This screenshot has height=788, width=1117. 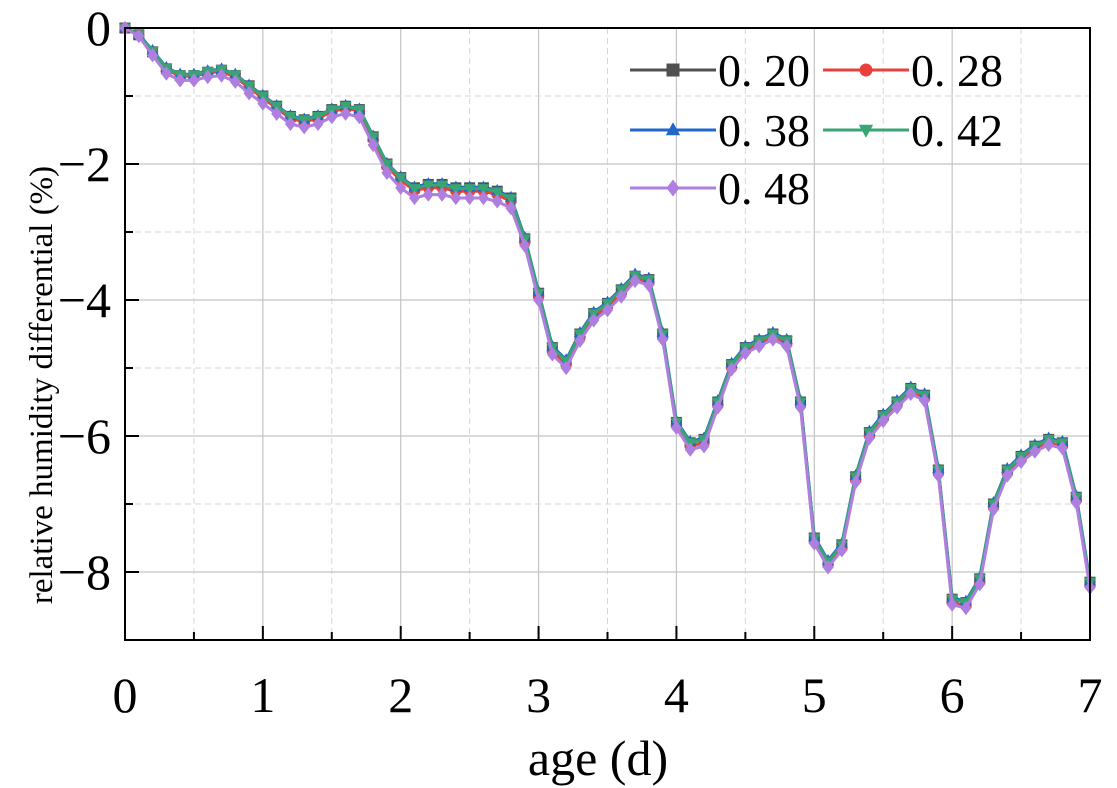 What do you see at coordinates (952, 695) in the screenshot?
I see `x-tick-label: 6` at bounding box center [952, 695].